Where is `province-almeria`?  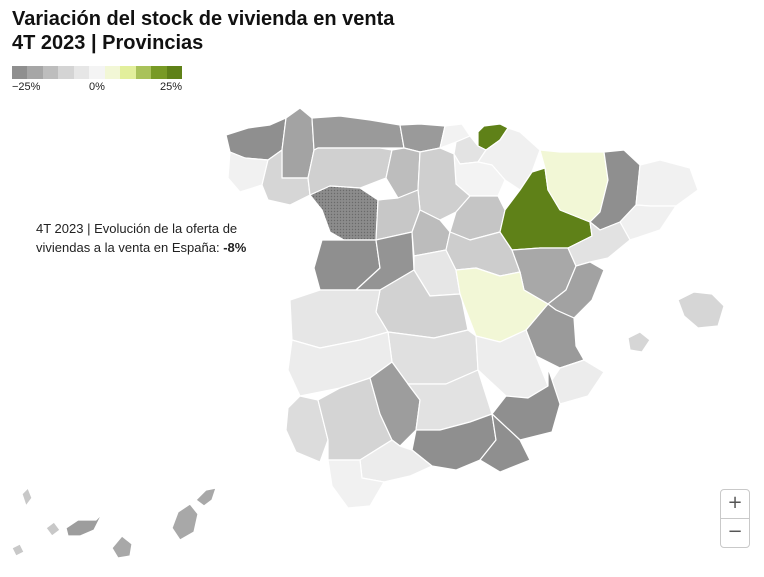 province-almeria is located at coordinates (505, 443).